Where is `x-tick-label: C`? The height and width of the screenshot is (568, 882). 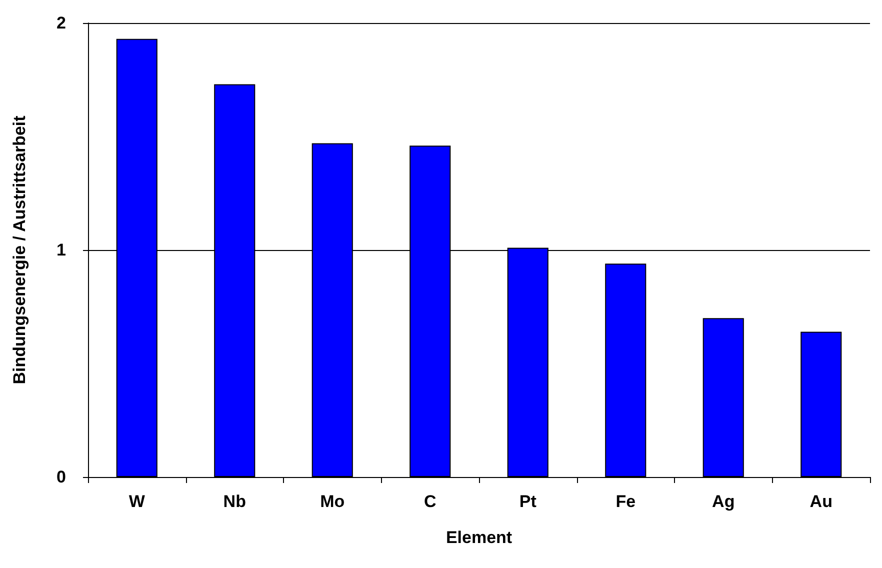 x-tick-label: C is located at coordinates (430, 501).